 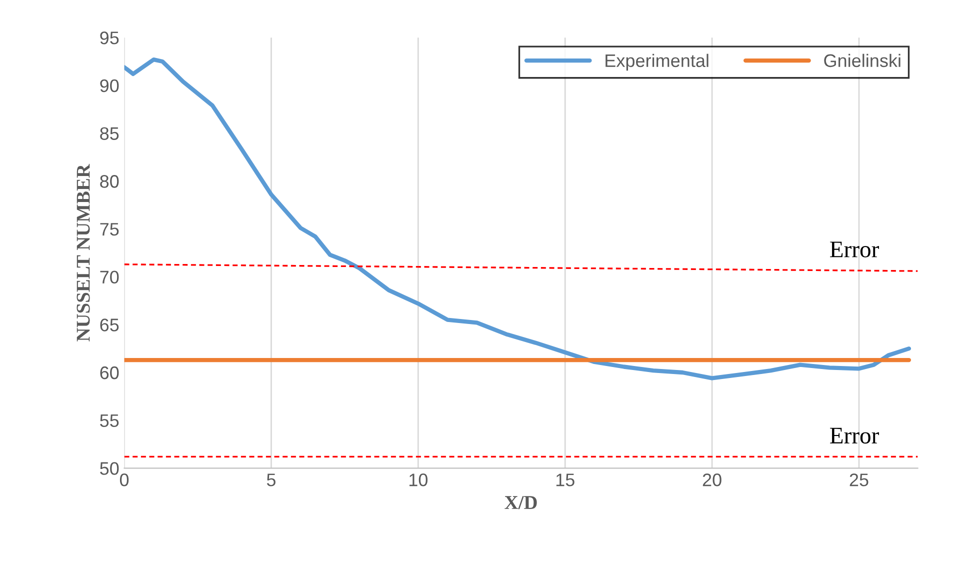 What do you see at coordinates (124, 480) in the screenshot?
I see `x-tick-label: 0` at bounding box center [124, 480].